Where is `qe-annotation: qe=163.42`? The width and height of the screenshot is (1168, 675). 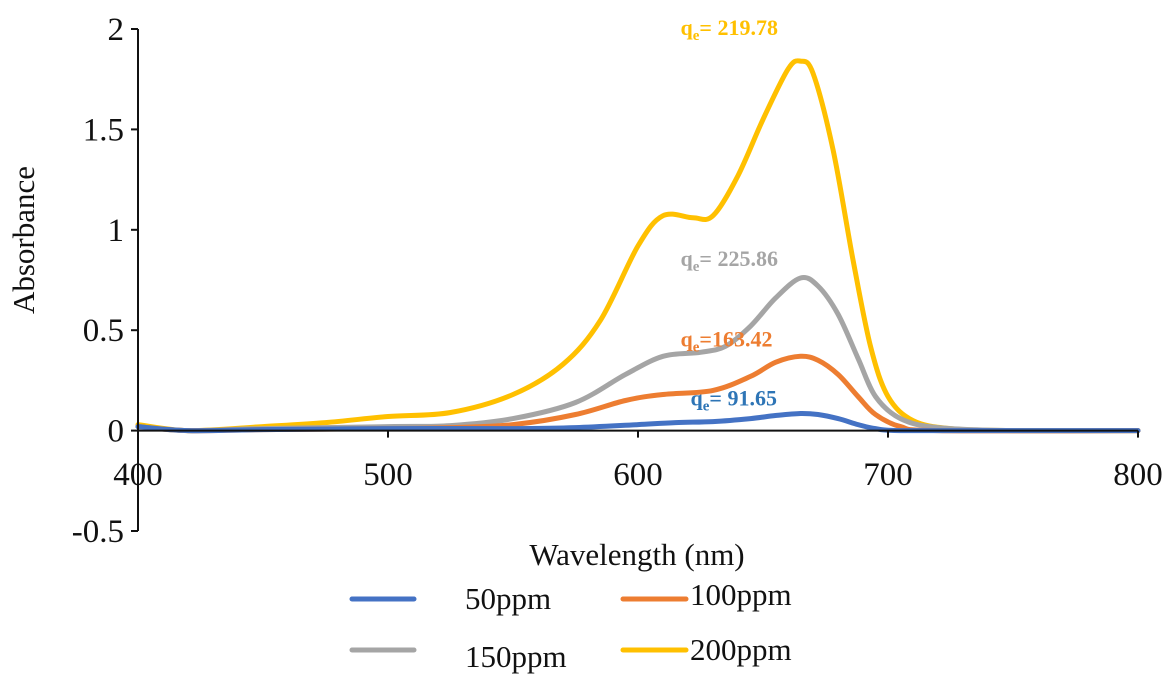 qe-annotation: qe=163.42 is located at coordinates (727, 340).